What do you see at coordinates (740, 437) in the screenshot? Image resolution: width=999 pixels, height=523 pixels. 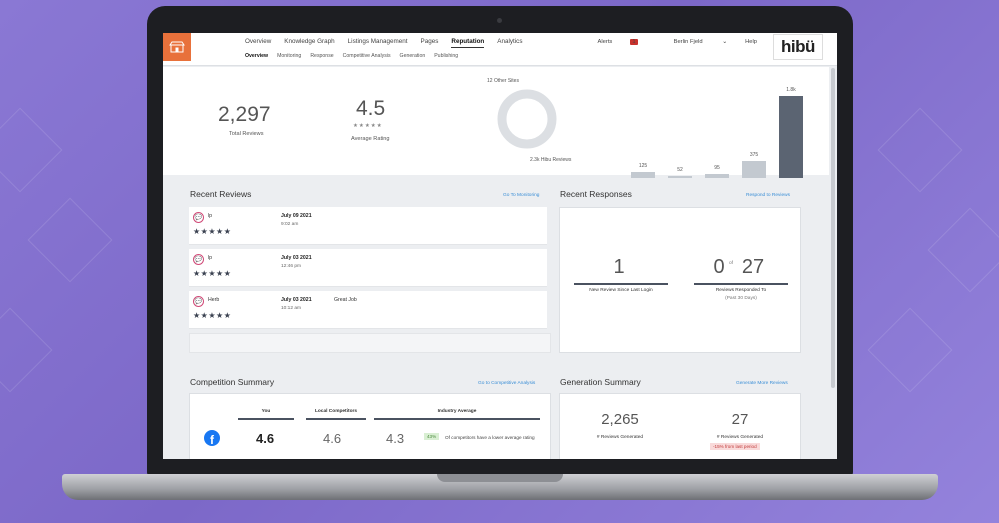 I see `reviews-generated-recent-label: # Reviews Generated` at bounding box center [740, 437].